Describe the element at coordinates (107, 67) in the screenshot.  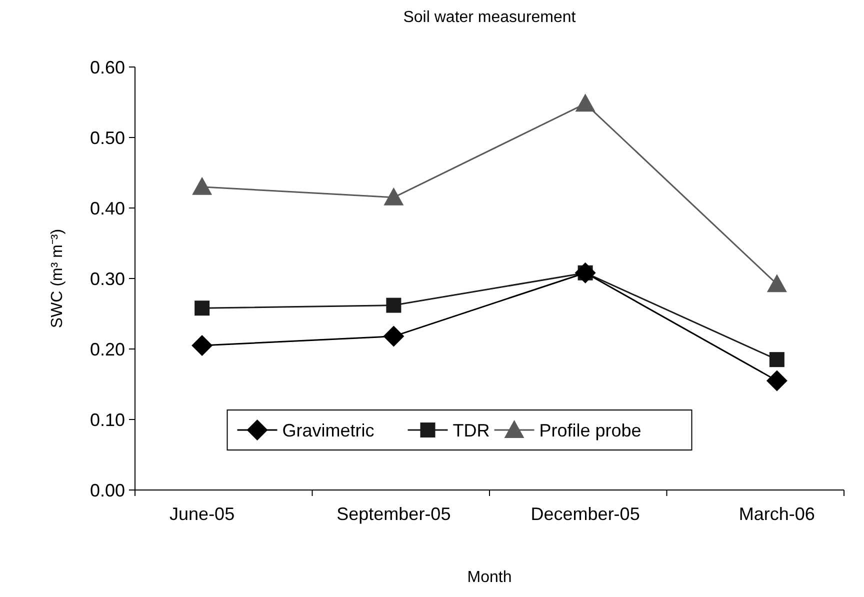
I see `y-tick-label: 0.60` at that location.